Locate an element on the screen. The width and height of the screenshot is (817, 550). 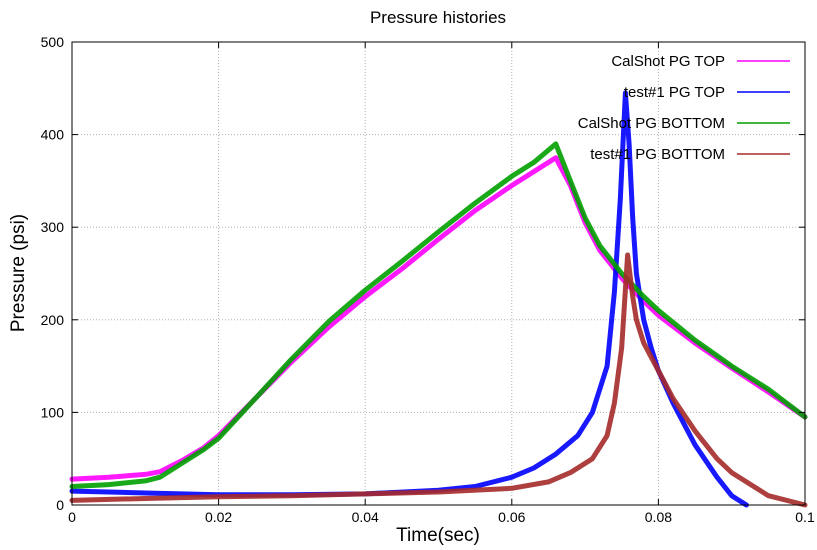
x-tick-label: 0.06 is located at coordinates (511, 517).